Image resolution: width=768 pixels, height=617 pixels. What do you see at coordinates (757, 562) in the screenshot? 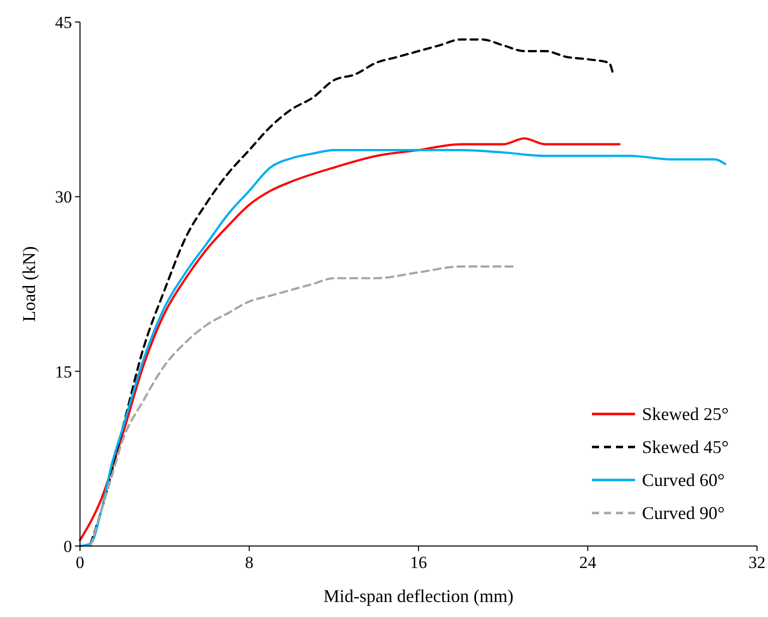
I see `x-tick-label: 32` at bounding box center [757, 562].